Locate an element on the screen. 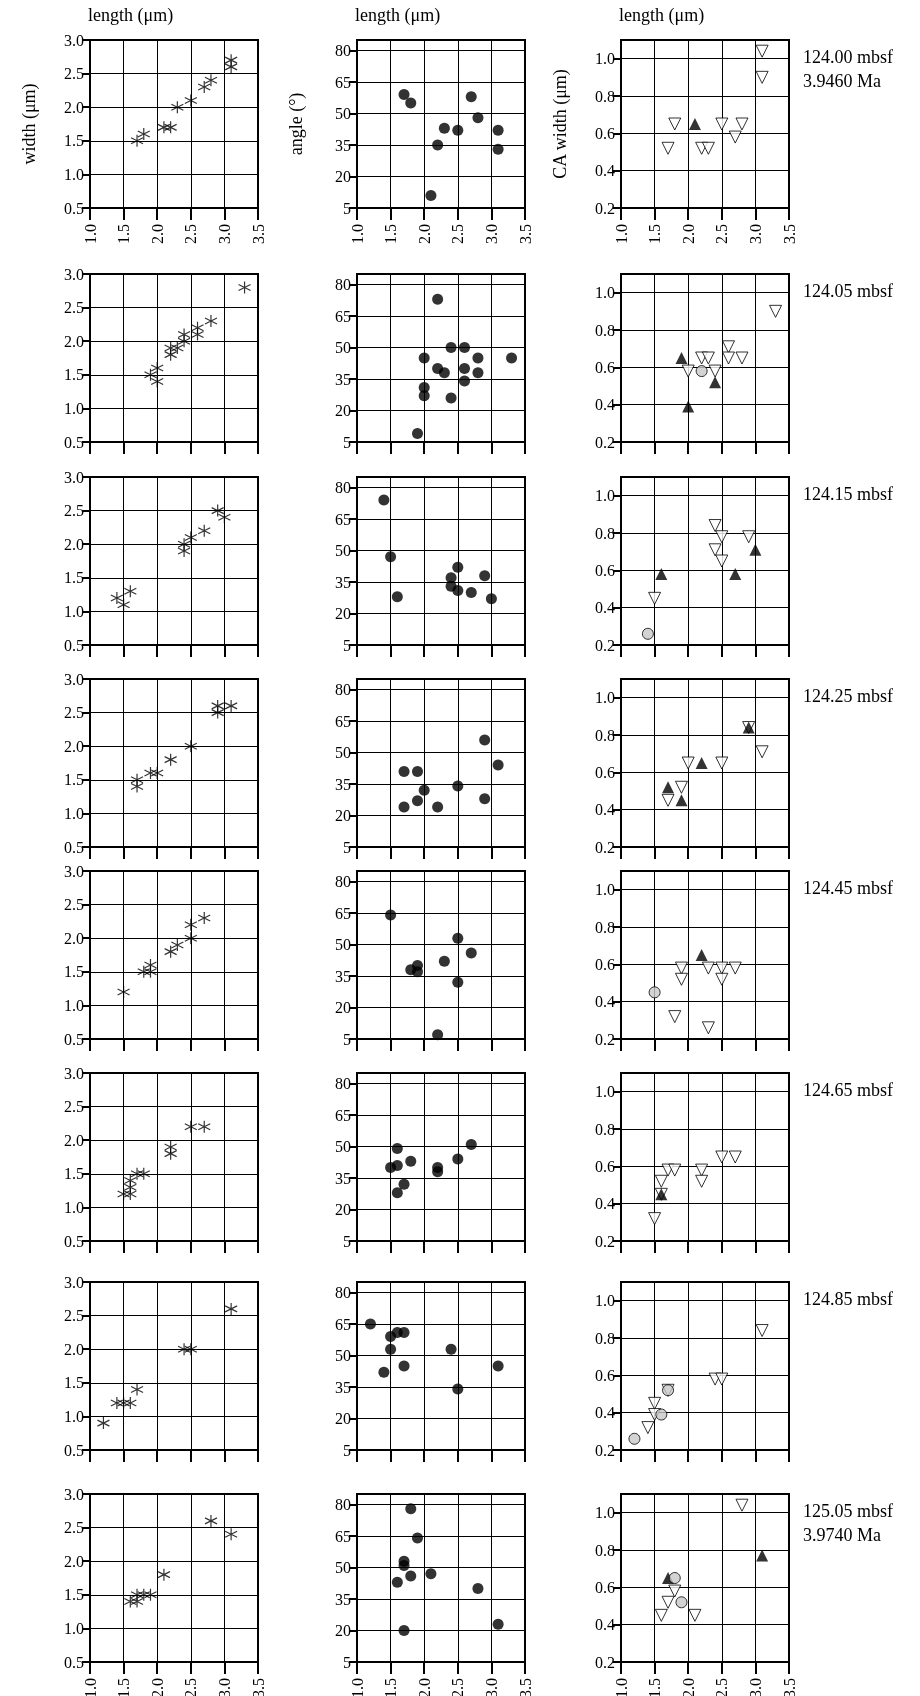  text: 124.15 mbsf is located at coordinates (848, 494).